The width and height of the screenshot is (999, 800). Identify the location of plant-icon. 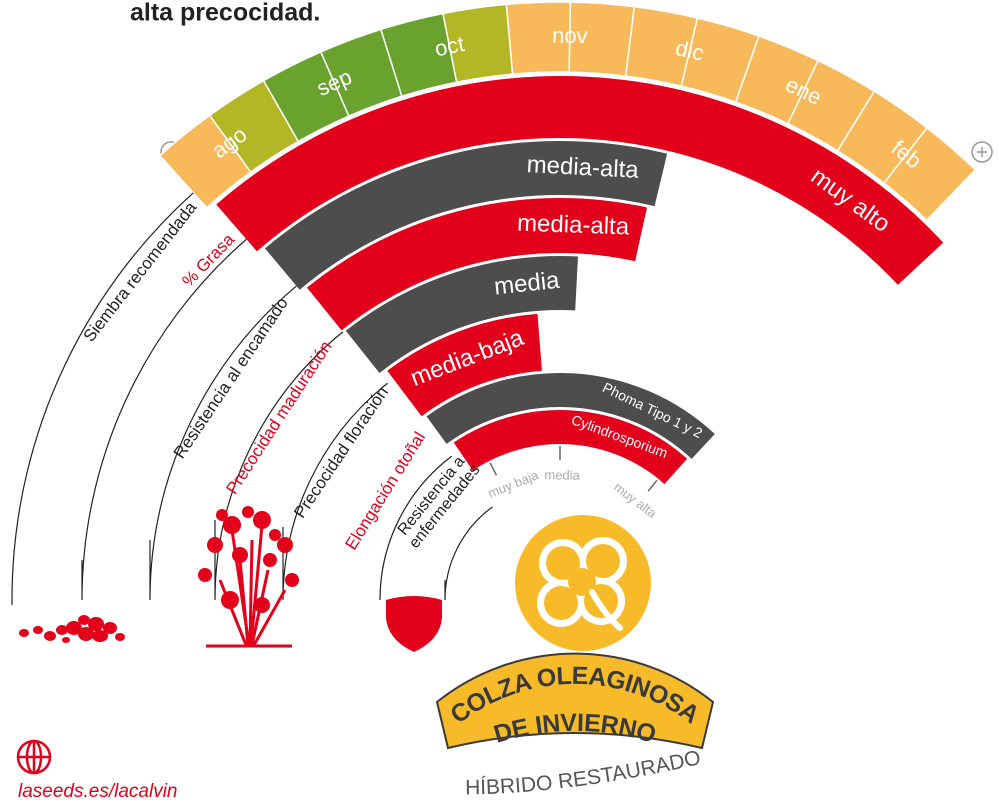
(248, 577).